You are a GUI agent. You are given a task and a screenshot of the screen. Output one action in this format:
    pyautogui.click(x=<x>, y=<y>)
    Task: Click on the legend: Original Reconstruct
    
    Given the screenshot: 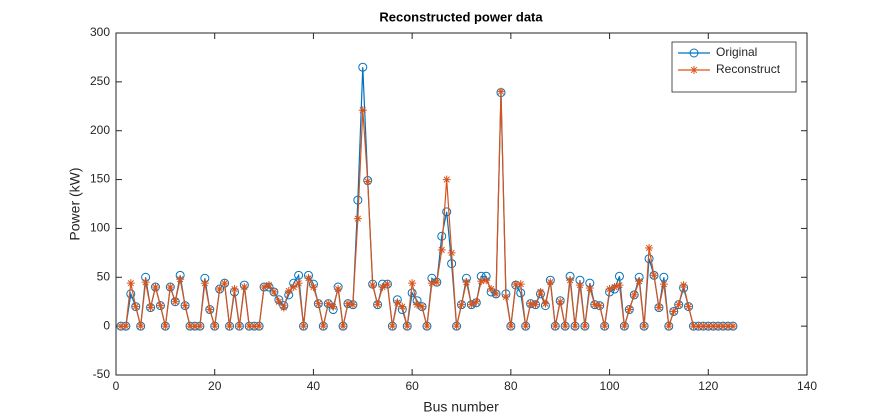 What is the action you would take?
    pyautogui.click(x=734, y=67)
    